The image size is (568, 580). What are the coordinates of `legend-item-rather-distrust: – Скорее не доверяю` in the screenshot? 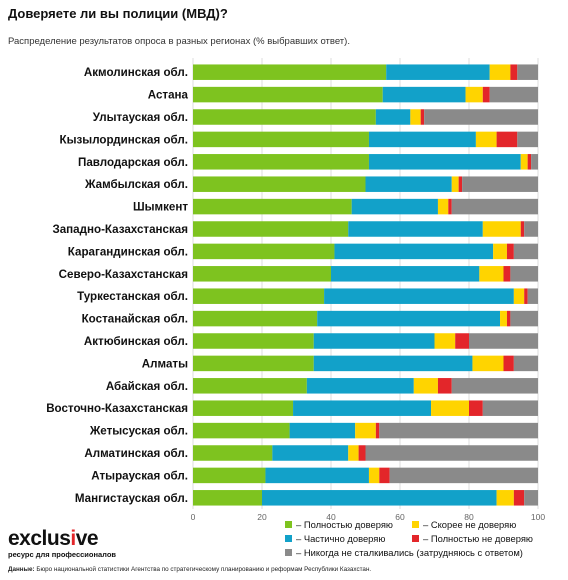 It's located at (464, 524).